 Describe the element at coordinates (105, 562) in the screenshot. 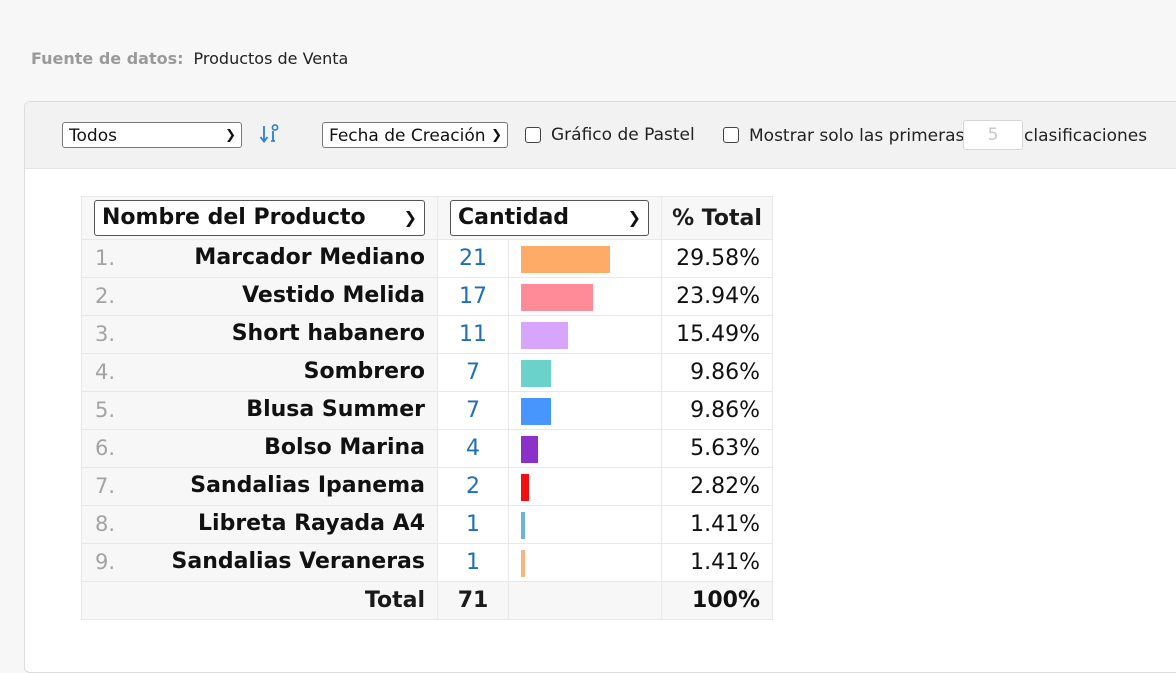

I see `rank-number: 9.` at that location.